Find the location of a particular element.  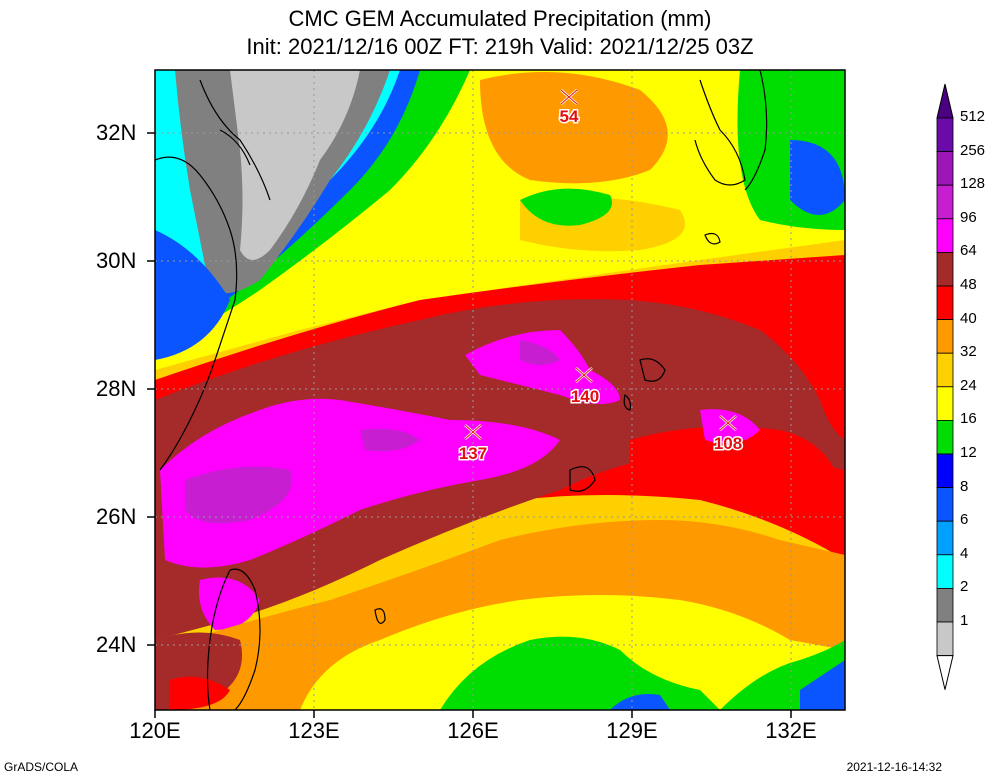

max-label-137: 137 is located at coordinates (473, 453).